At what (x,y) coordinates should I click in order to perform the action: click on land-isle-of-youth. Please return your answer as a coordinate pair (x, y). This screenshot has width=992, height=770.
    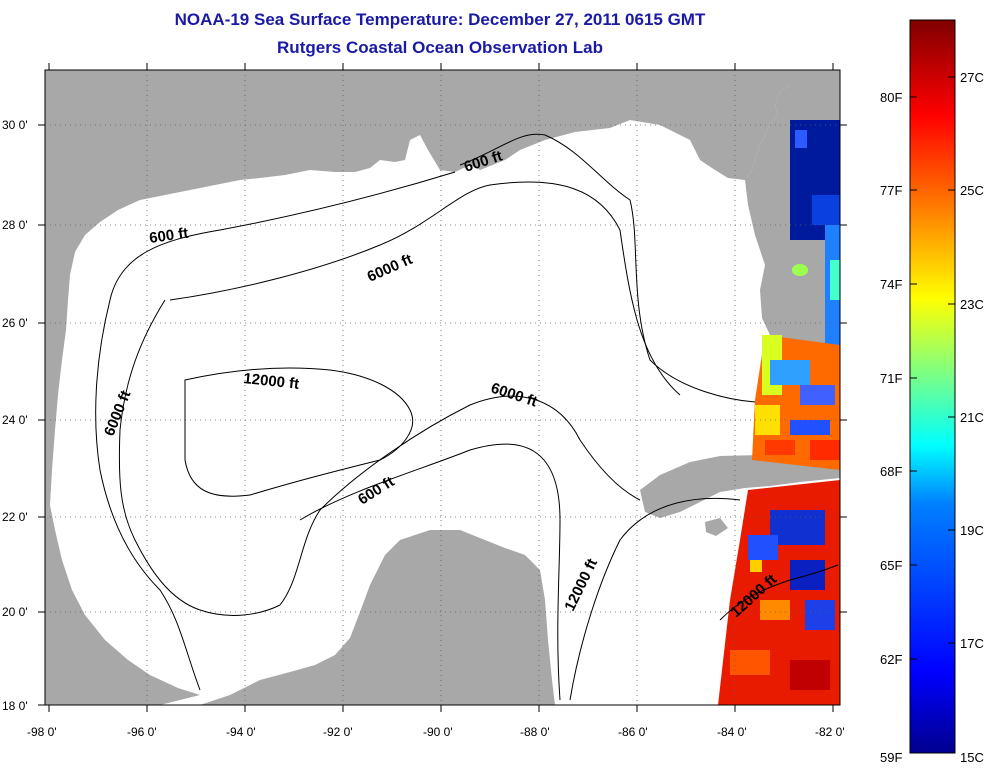
    Looking at the image, I should click on (716, 527).